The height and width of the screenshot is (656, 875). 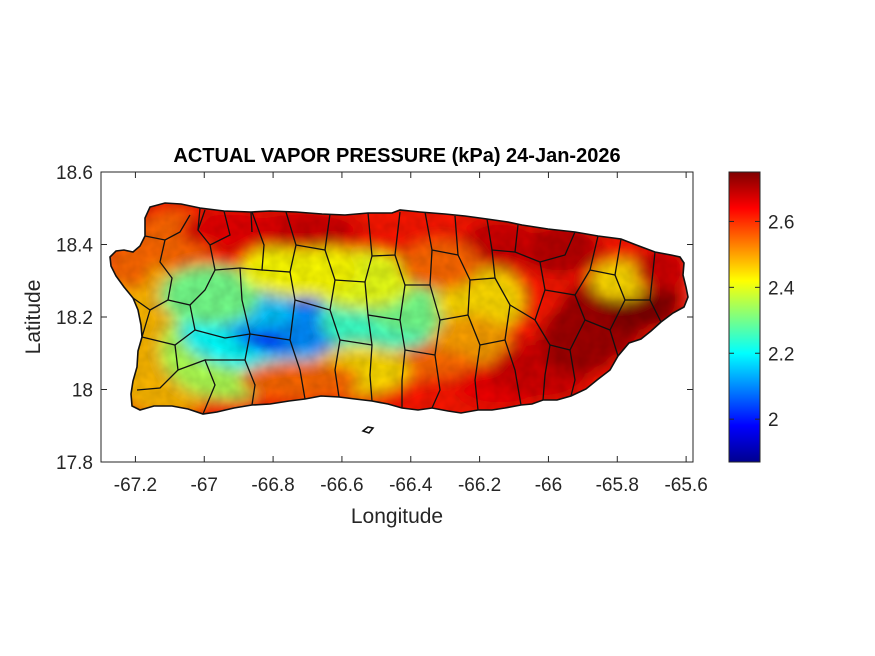 I want to click on chart-title: ACTUAL VAPOR PRESSURE (kPa) 24-Jan-2026, so click(x=396, y=156).